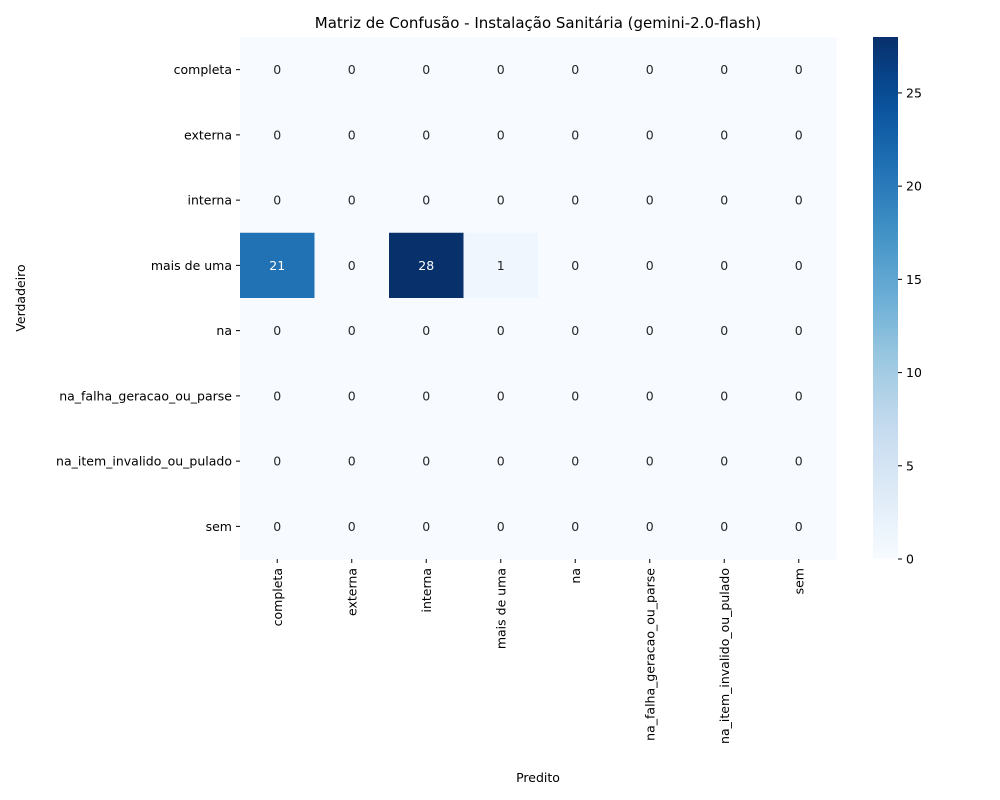  I want to click on colorbar-gradient, so click(885, 298).